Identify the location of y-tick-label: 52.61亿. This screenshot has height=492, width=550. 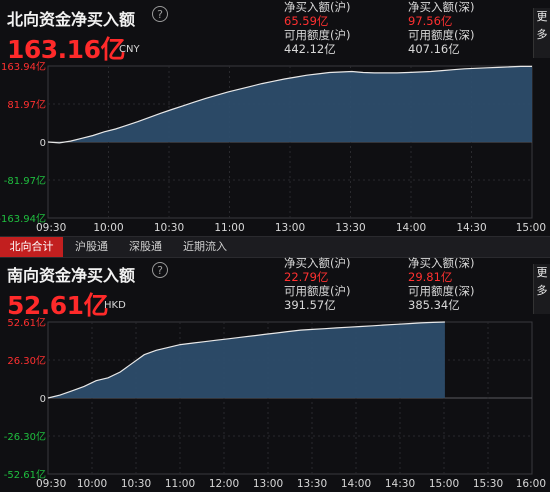
(26, 322).